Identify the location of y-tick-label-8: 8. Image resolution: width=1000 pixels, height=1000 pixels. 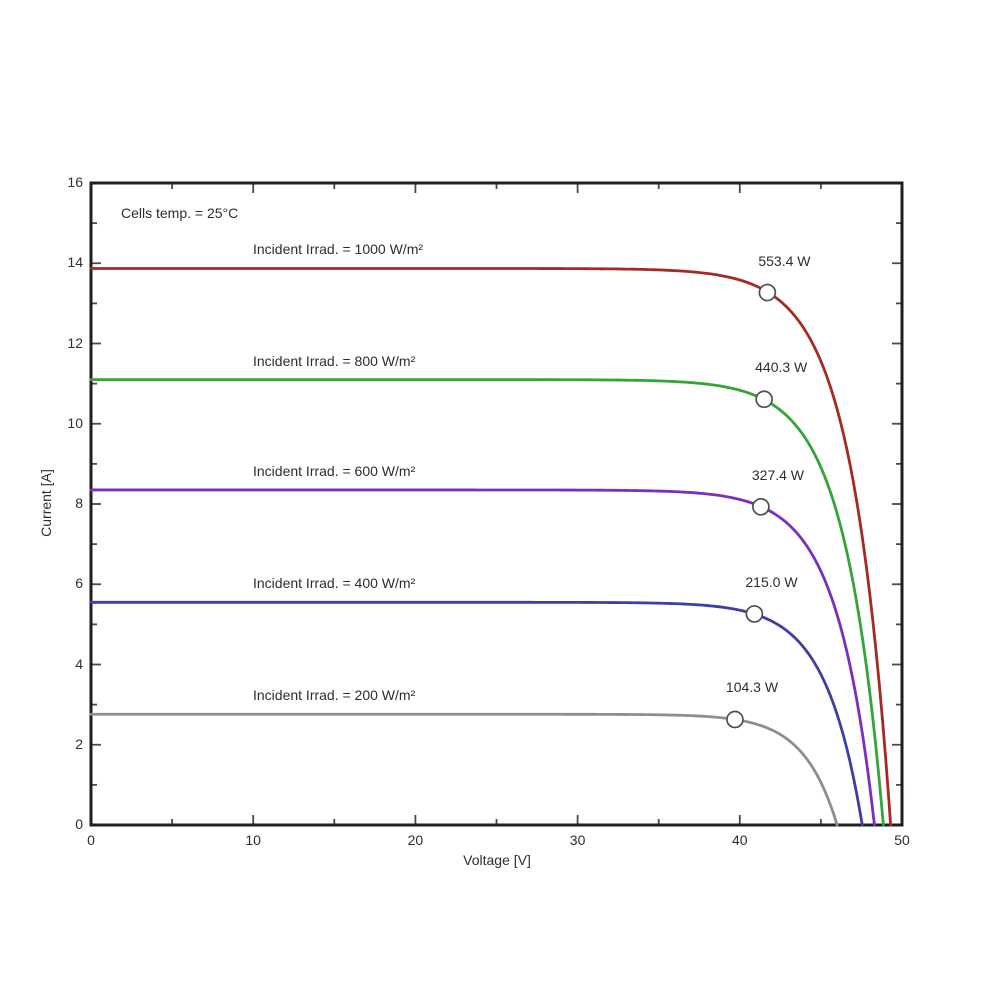
(79, 503).